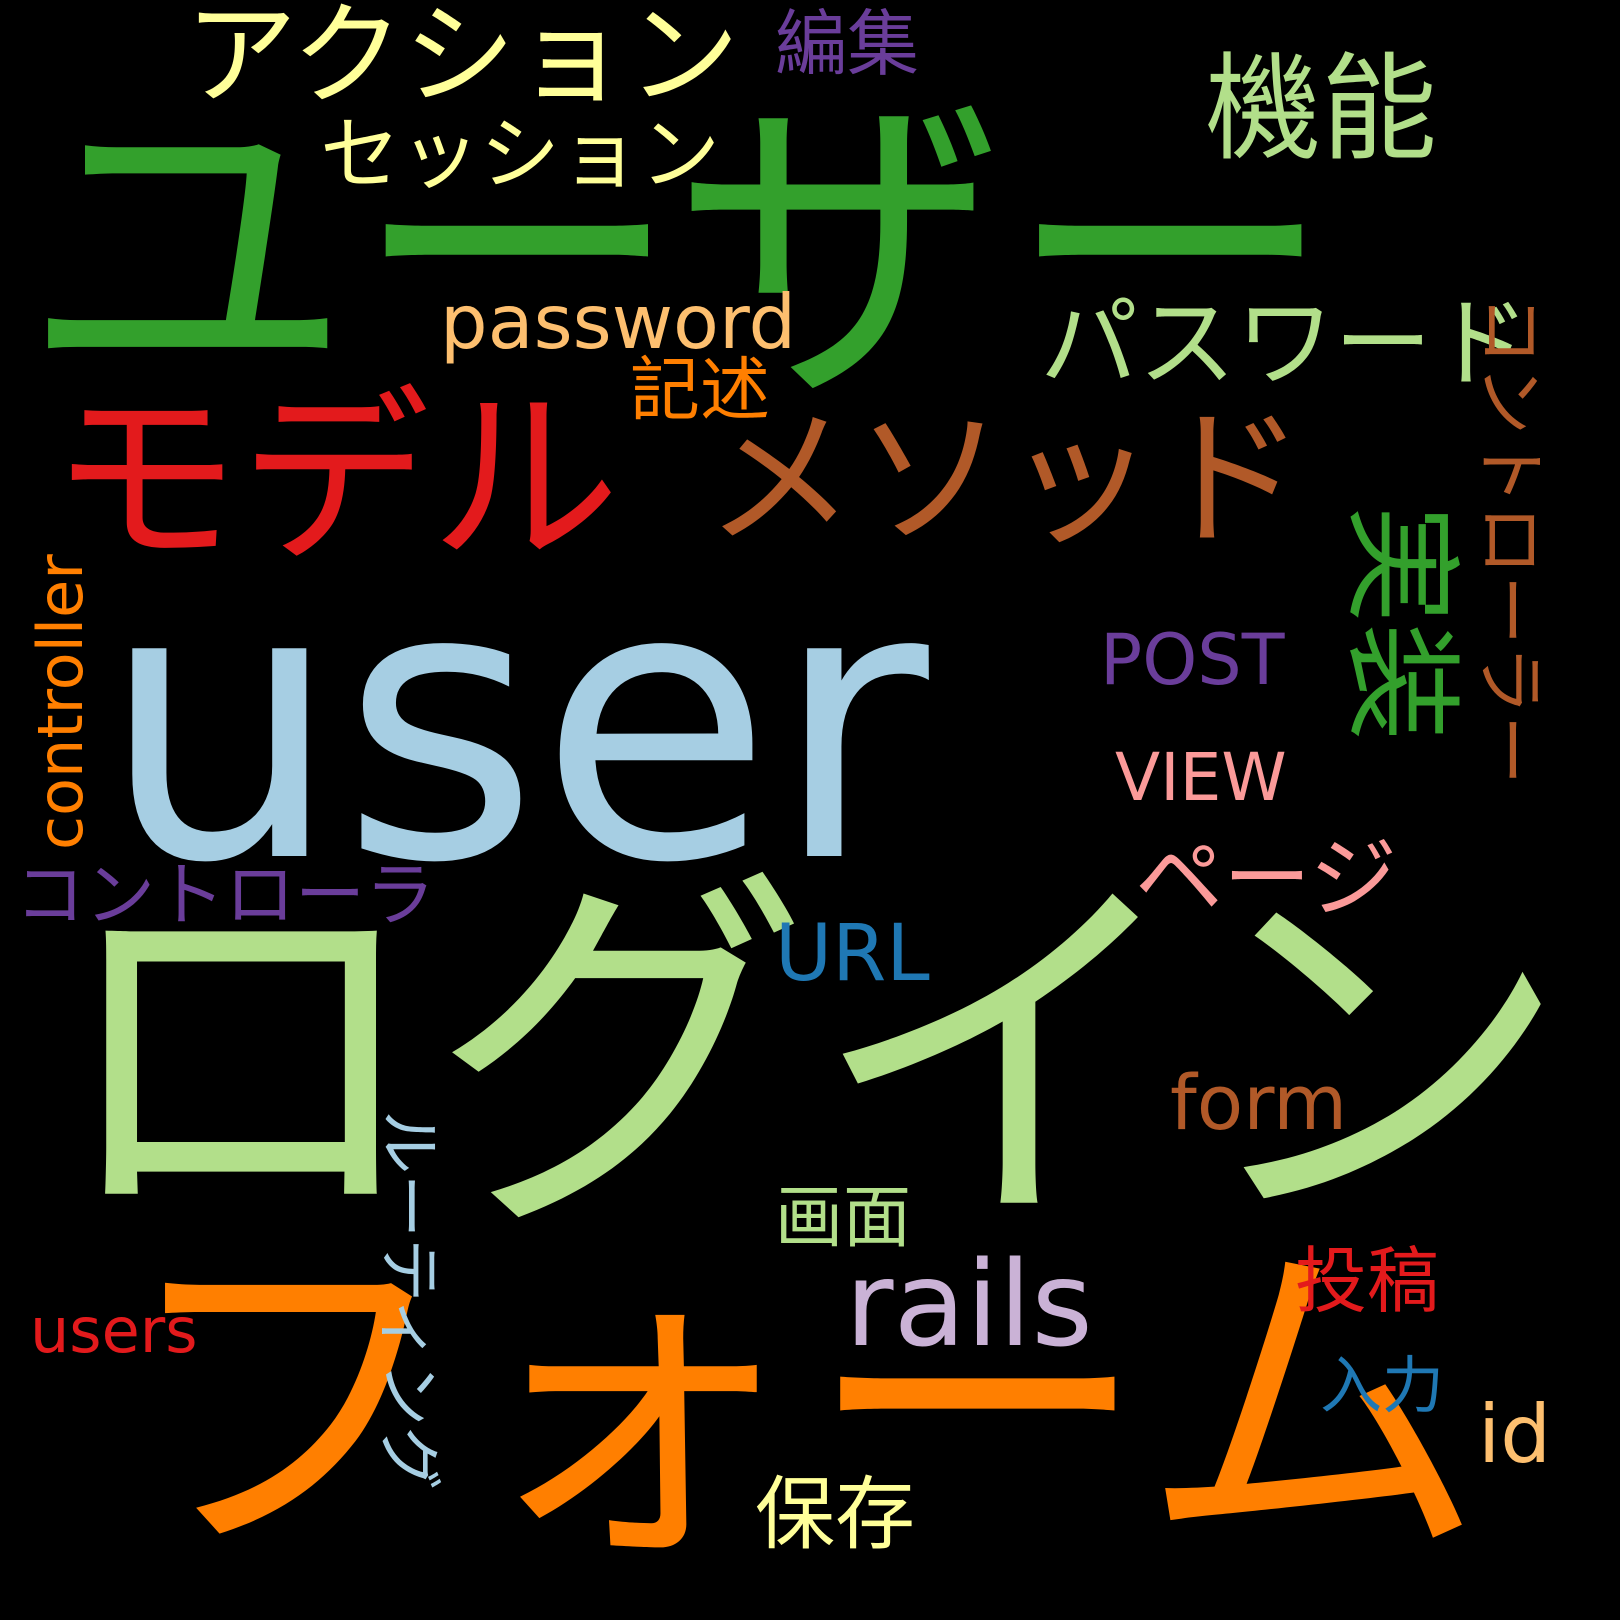 This screenshot has width=1620, height=1620. Describe the element at coordinates (1367, 1281) in the screenshot. I see `word-toukou: 投稿` at that location.